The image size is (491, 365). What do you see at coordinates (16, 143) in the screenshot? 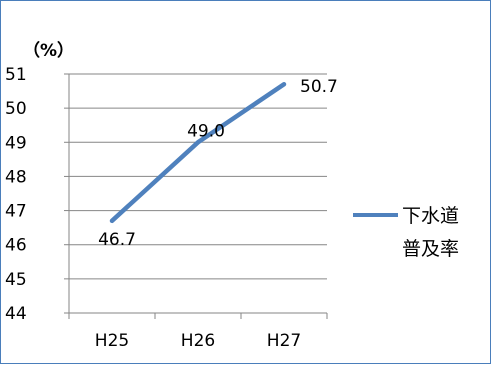
I see `y-tick-label: 49` at bounding box center [16, 143].